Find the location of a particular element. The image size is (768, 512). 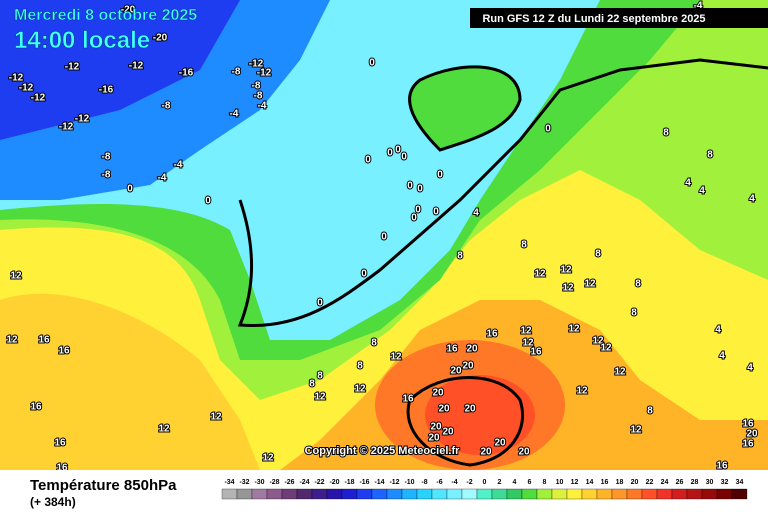

field-hot is located at coordinates (480, 415).